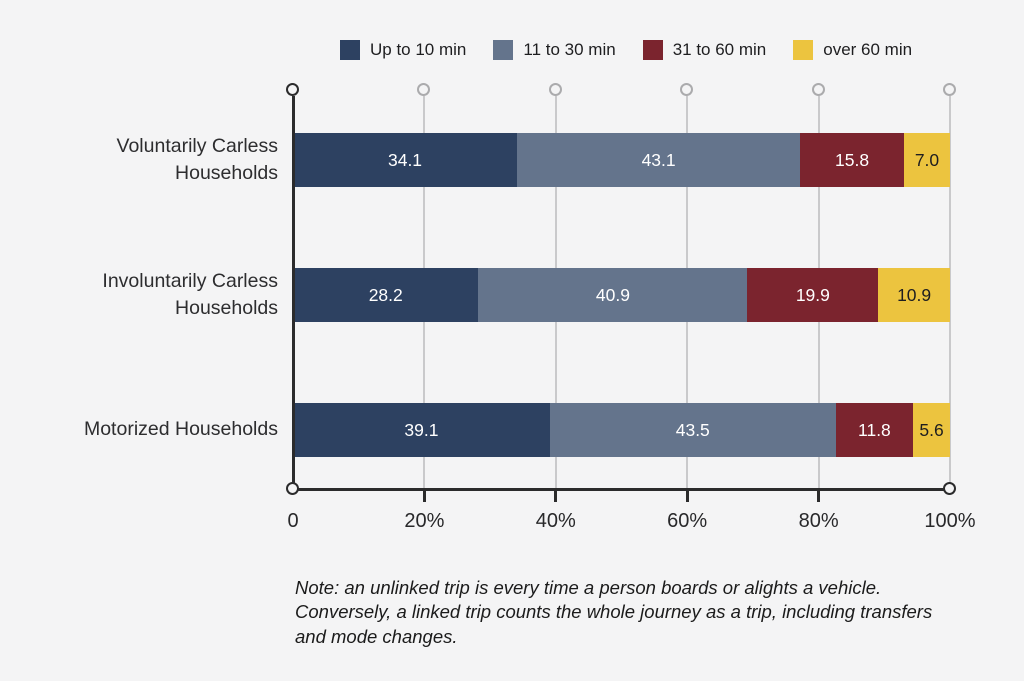  I want to click on bar-value-label: 39.1, so click(421, 429).